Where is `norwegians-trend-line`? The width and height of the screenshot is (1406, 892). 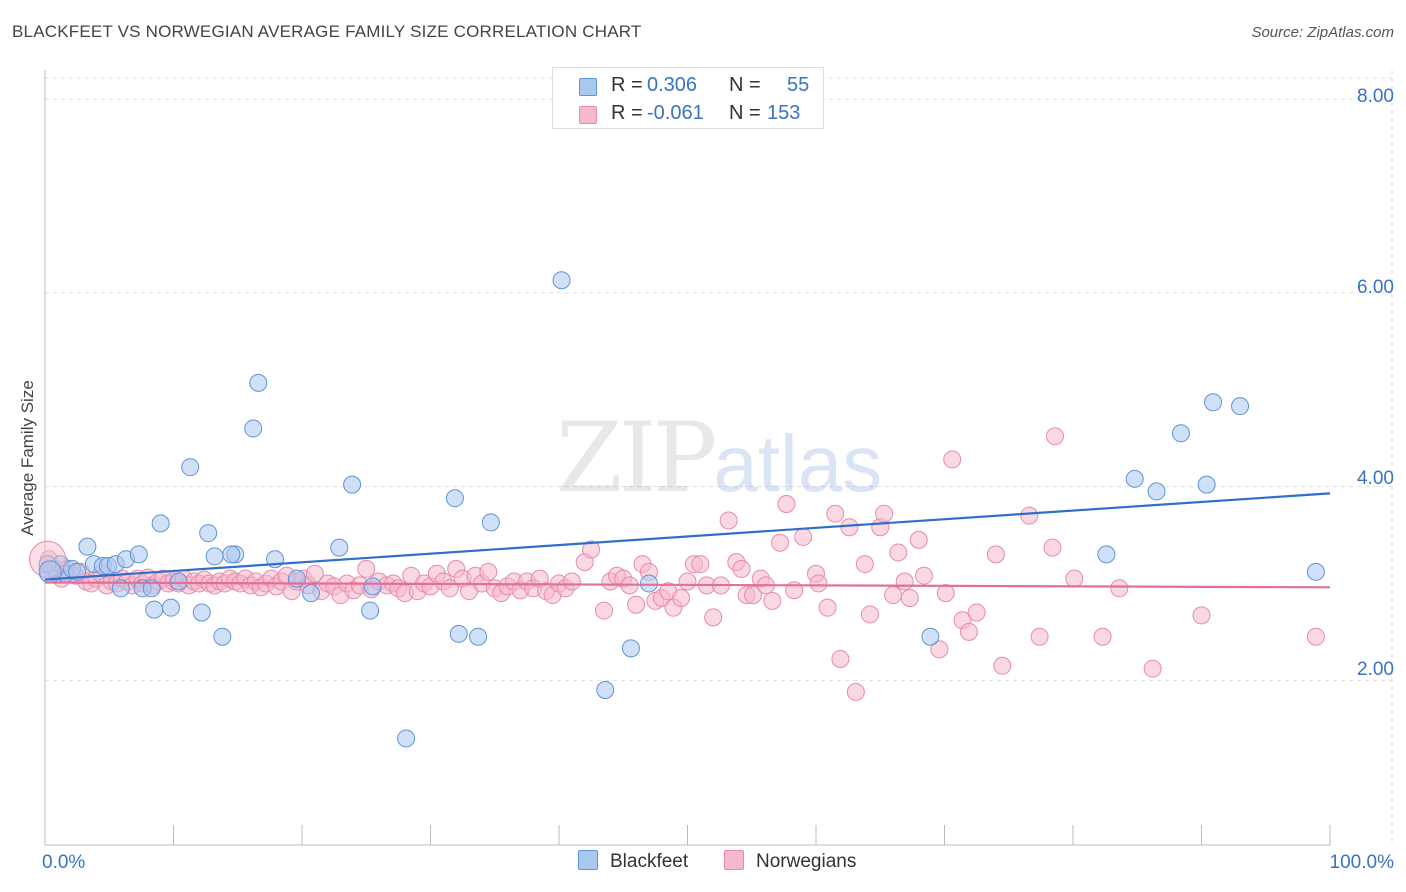 norwegians-trend-line is located at coordinates (687, 585).